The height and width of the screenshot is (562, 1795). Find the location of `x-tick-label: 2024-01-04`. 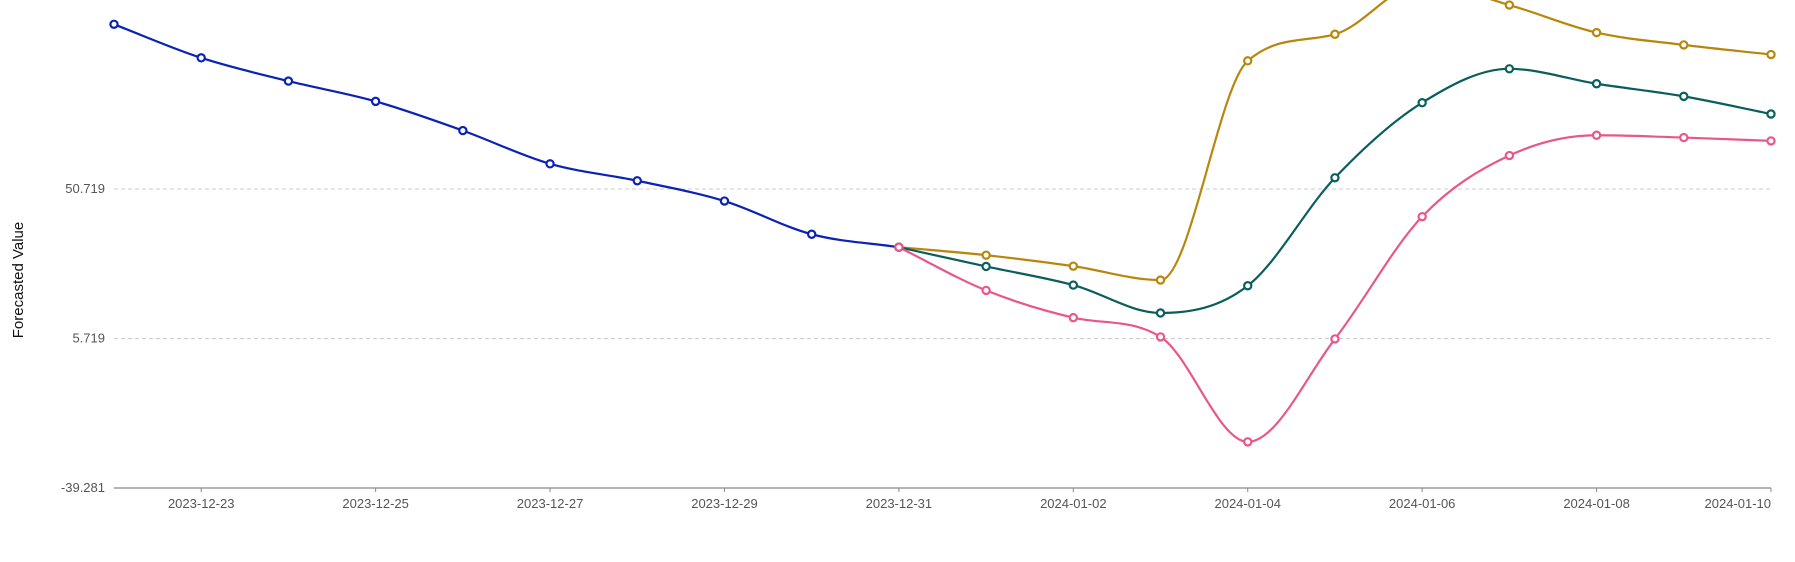

x-tick-label: 2024-01-04 is located at coordinates (1247, 503).